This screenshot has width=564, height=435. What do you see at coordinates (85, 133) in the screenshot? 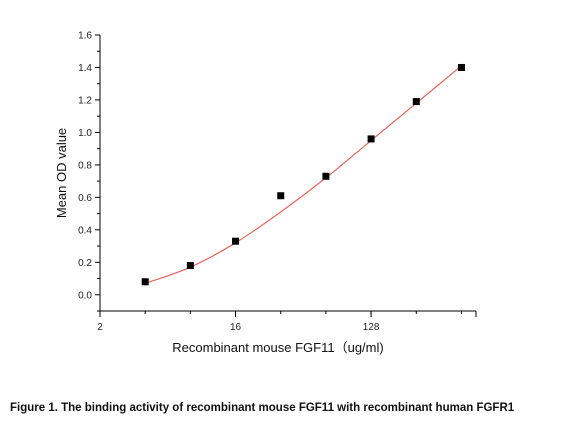
I see `y-tick-label: 1.0` at bounding box center [85, 133].